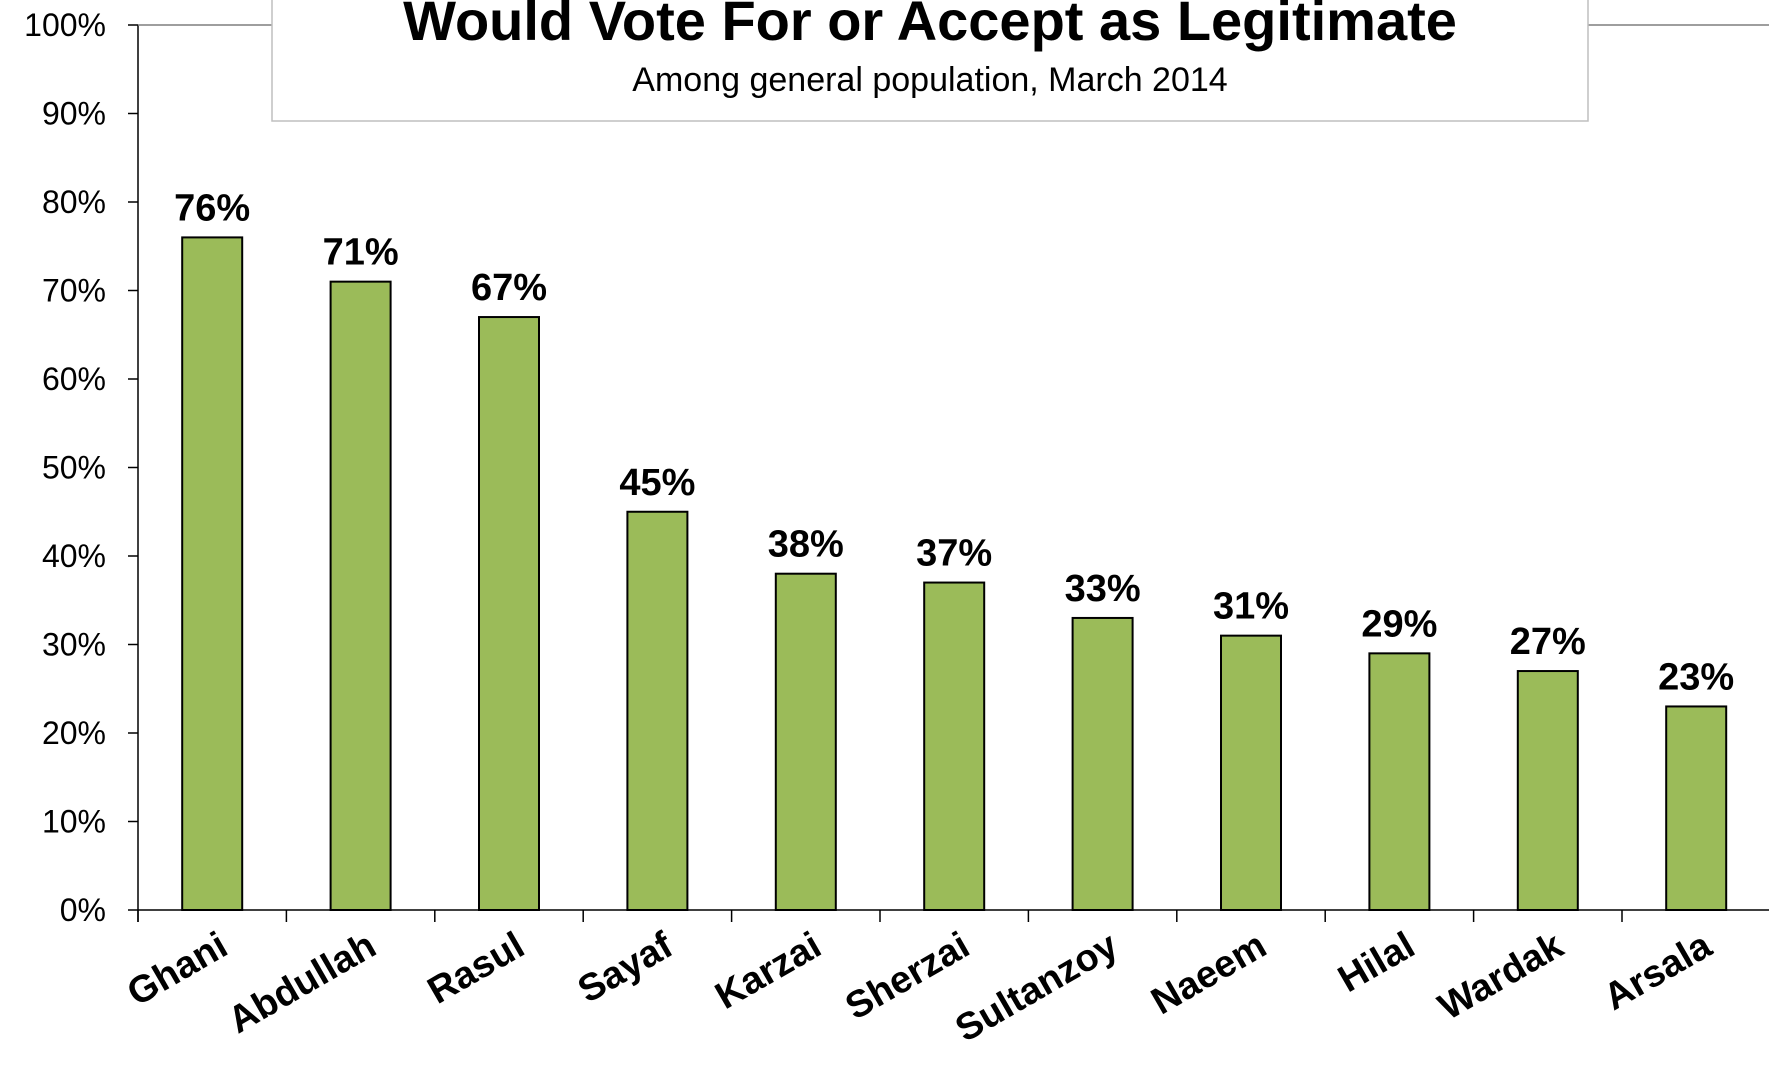 This screenshot has height=1078, width=1769. I want to click on bar-sayaf, so click(657, 710).